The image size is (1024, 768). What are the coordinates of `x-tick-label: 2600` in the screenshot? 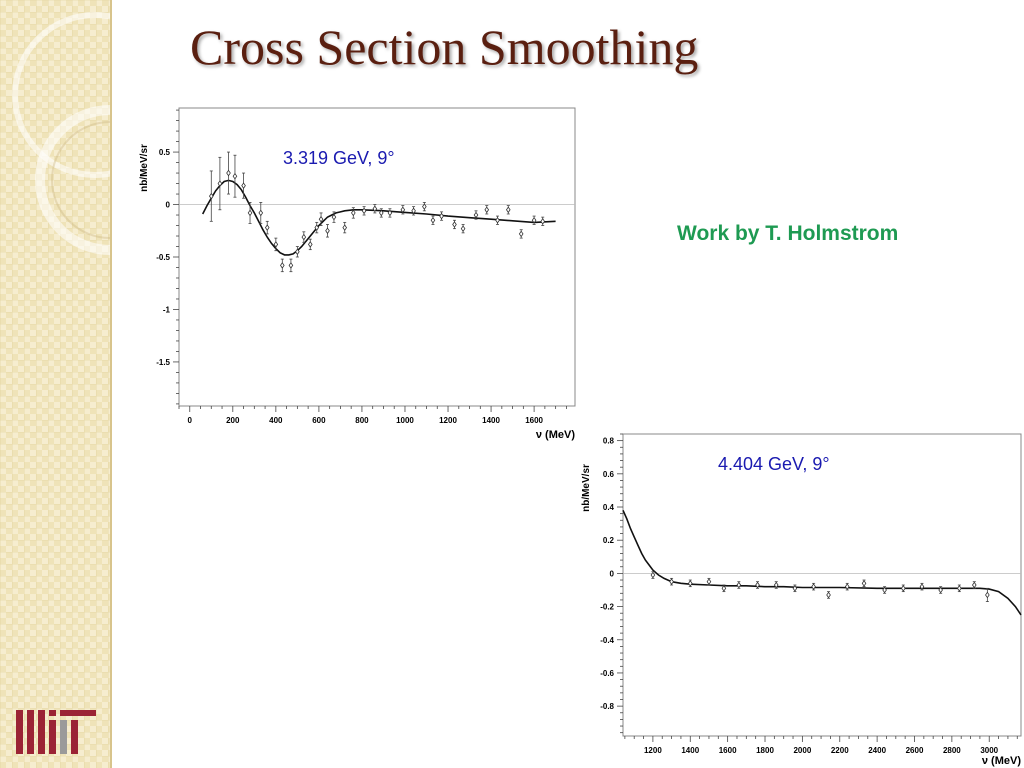 It's located at (915, 750).